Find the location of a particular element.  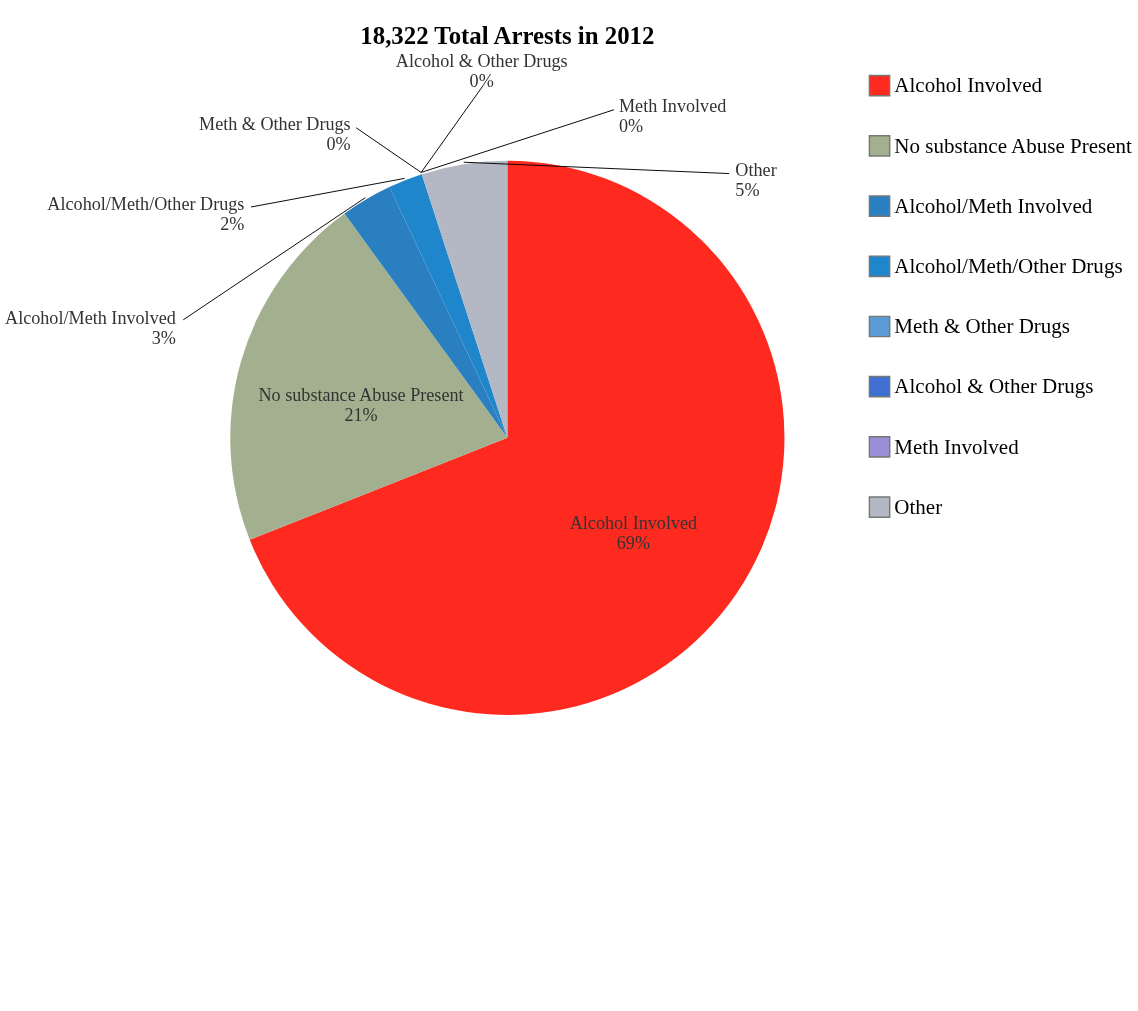

data-label: 3% is located at coordinates (163, 338).